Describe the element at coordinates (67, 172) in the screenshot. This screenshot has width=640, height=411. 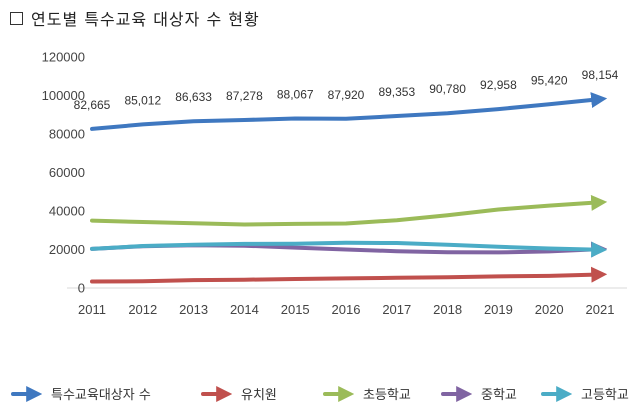
I see `y-tick-label: 60000` at that location.